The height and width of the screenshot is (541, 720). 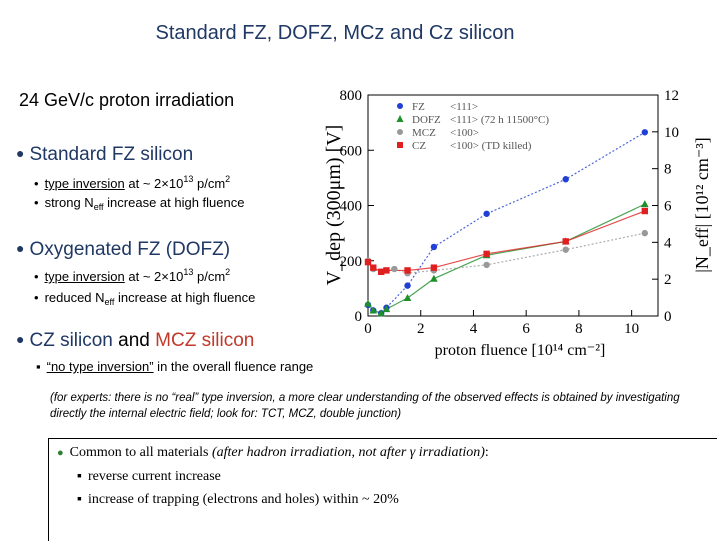 What do you see at coordinates (499, 120) in the screenshot?
I see `legend-note: <111> (72 h 11500°C)` at bounding box center [499, 120].